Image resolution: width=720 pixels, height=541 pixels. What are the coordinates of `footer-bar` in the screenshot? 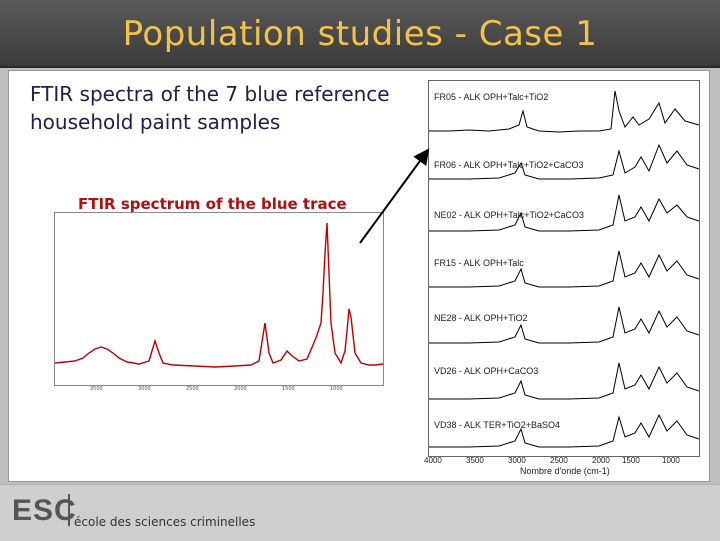 It's located at (360, 512).